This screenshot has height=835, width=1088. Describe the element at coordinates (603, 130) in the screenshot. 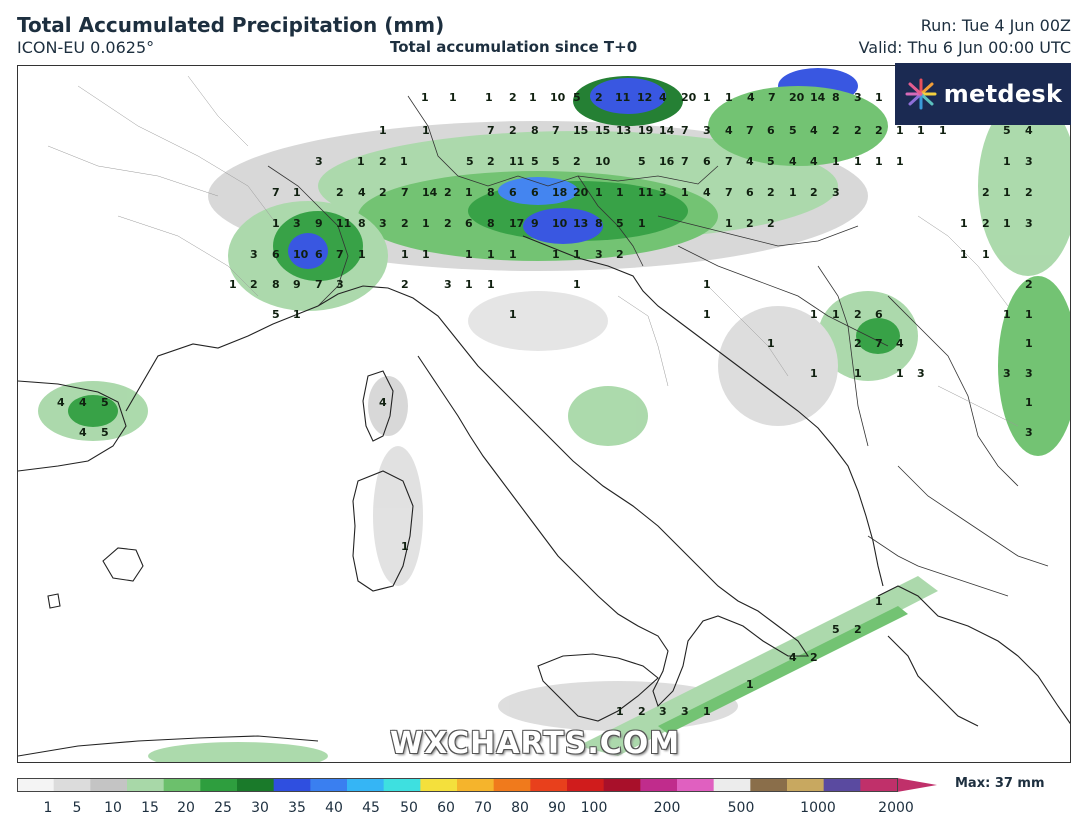

I see `precip-value-label: 15` at that location.